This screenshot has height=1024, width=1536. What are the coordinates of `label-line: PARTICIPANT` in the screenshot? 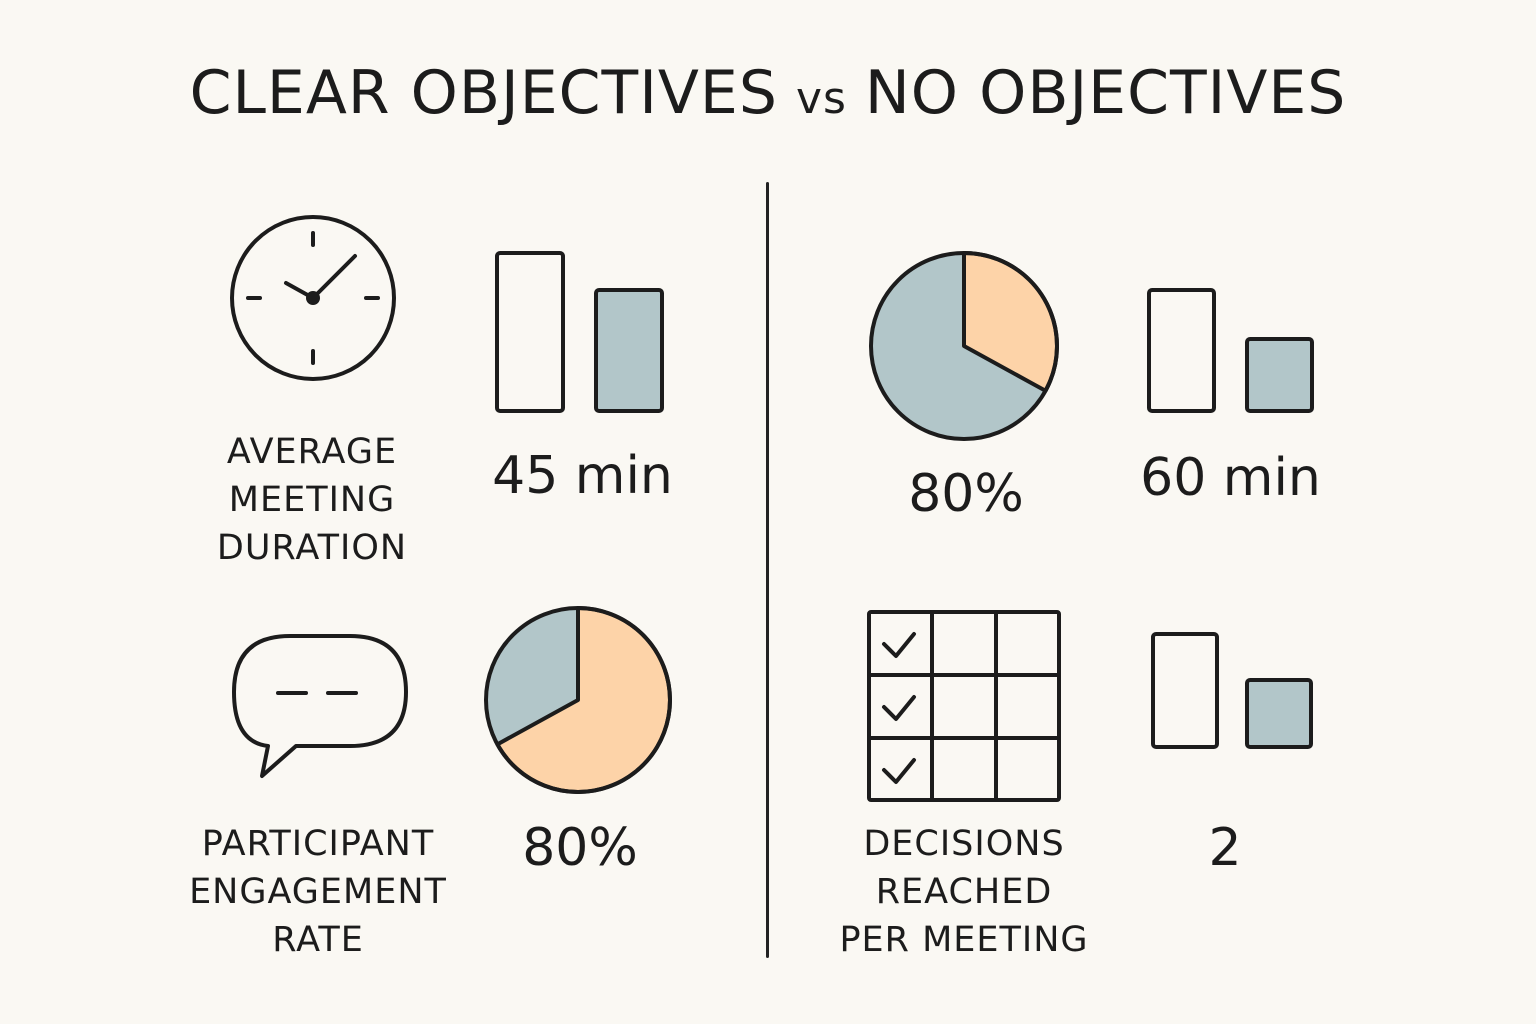 It's located at (318, 844).